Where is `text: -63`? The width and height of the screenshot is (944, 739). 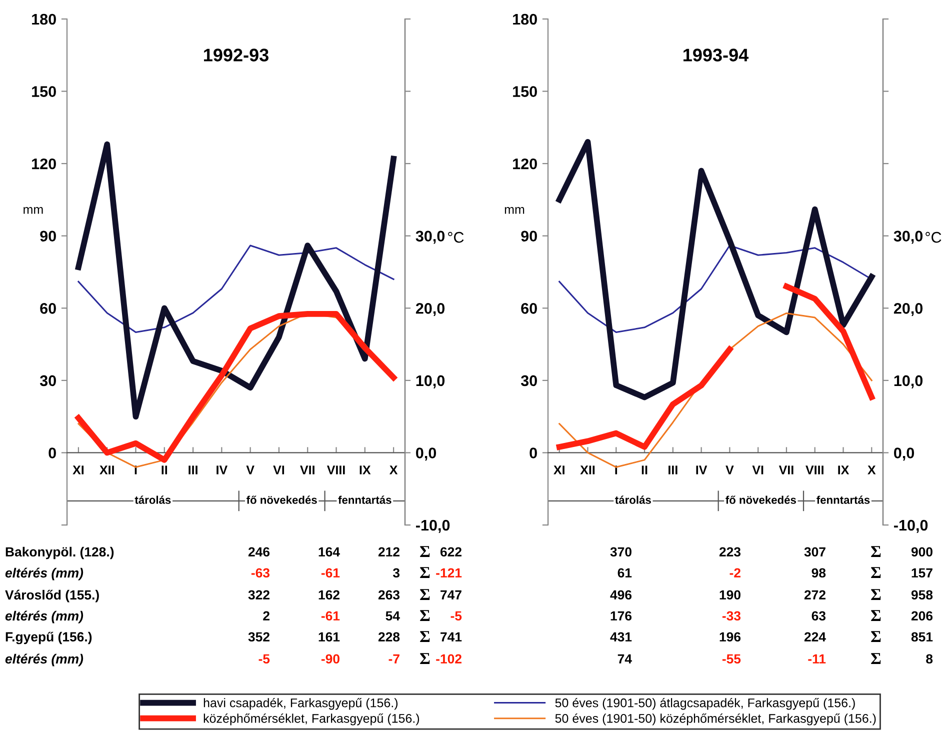 text: -63 is located at coordinates (260, 573).